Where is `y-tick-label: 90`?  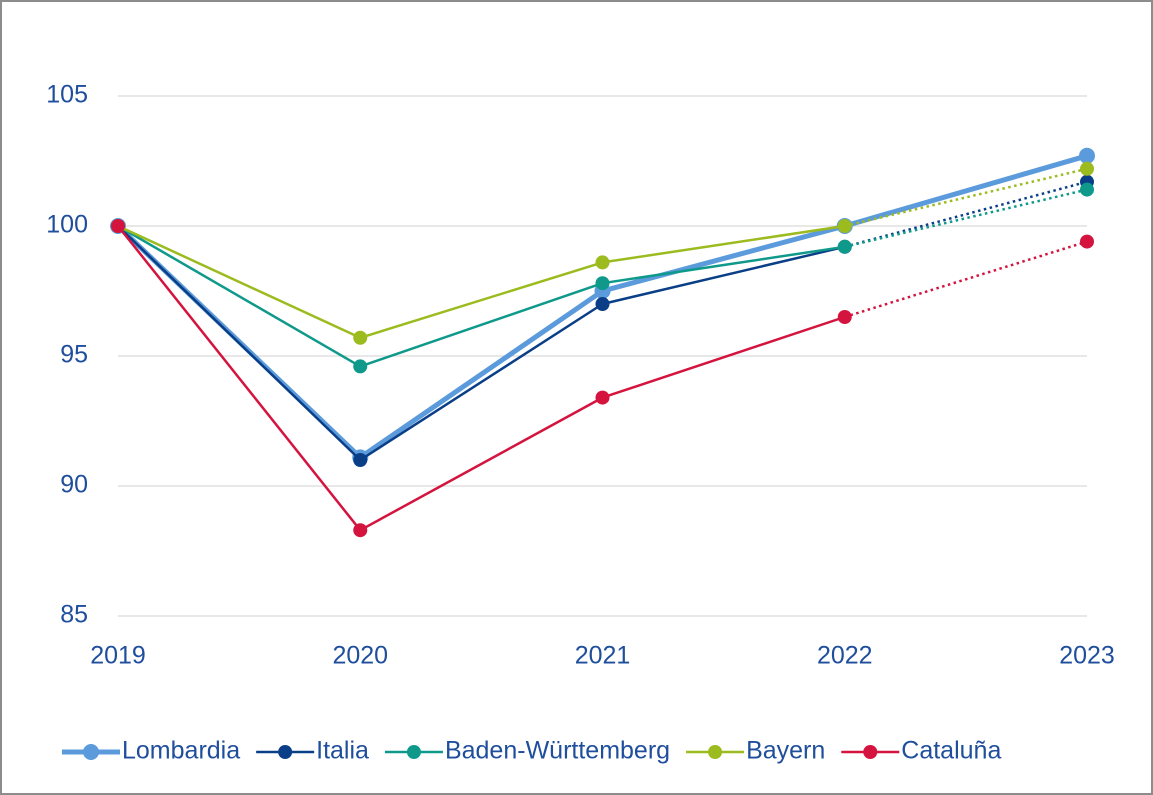
y-tick-label: 90 is located at coordinates (74, 485).